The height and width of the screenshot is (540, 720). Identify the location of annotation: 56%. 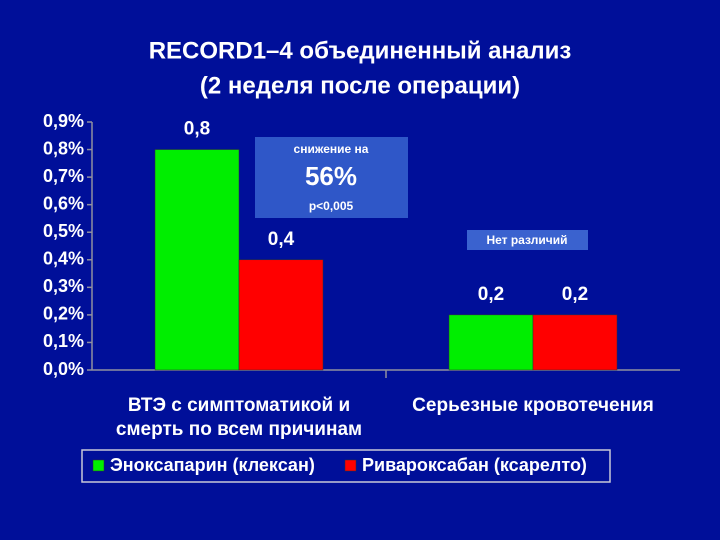
(331, 176).